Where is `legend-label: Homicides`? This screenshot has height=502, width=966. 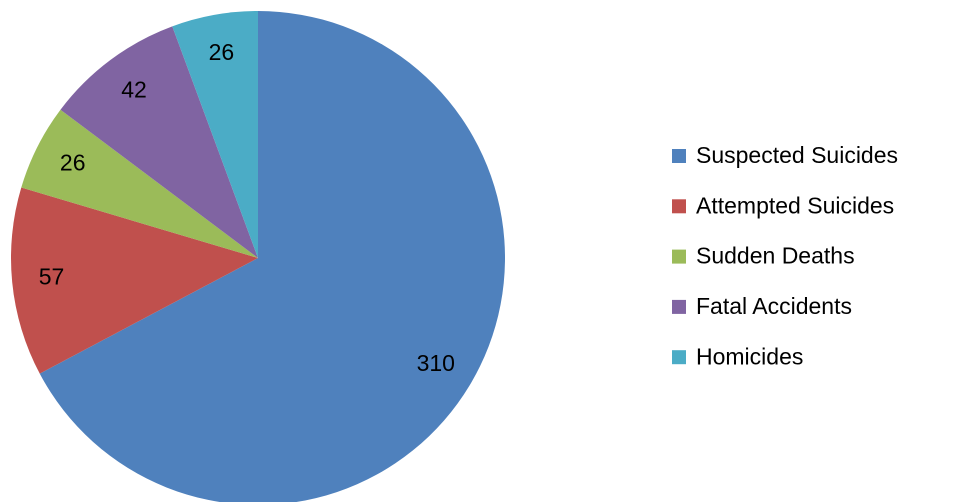 legend-label: Homicides is located at coordinates (749, 356).